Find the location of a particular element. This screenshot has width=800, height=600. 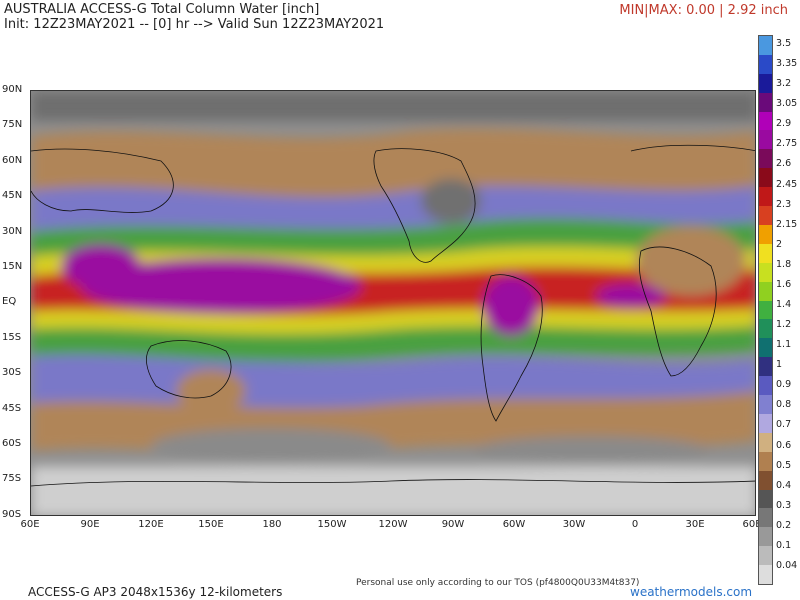

color-scale-tick-label: 0.1 is located at coordinates (784, 545).